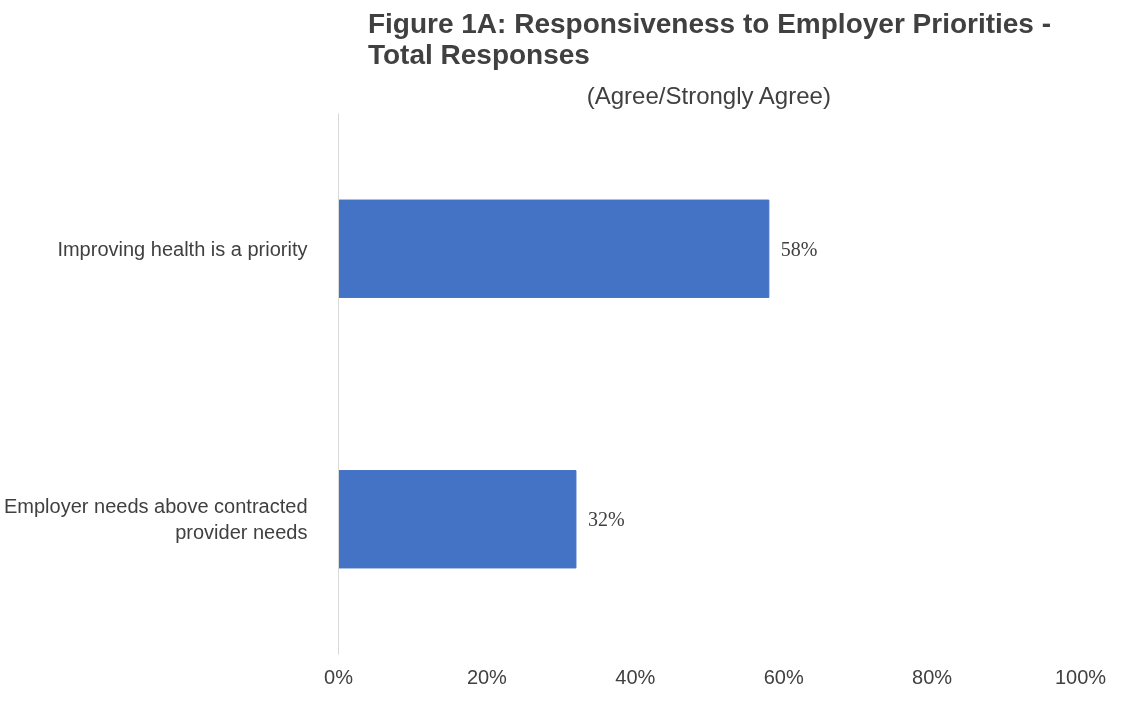  I want to click on x-tick-label: 0%, so click(339, 676).